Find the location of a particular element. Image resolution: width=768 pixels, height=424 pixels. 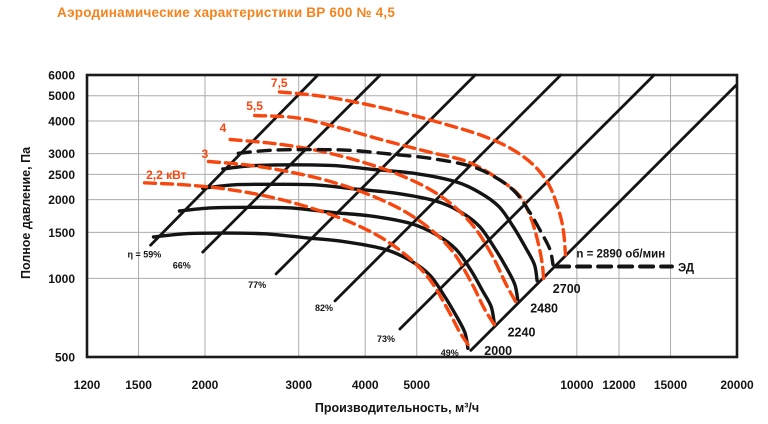

label-power-2-2kw: 2,2 кВт is located at coordinates (166, 175).